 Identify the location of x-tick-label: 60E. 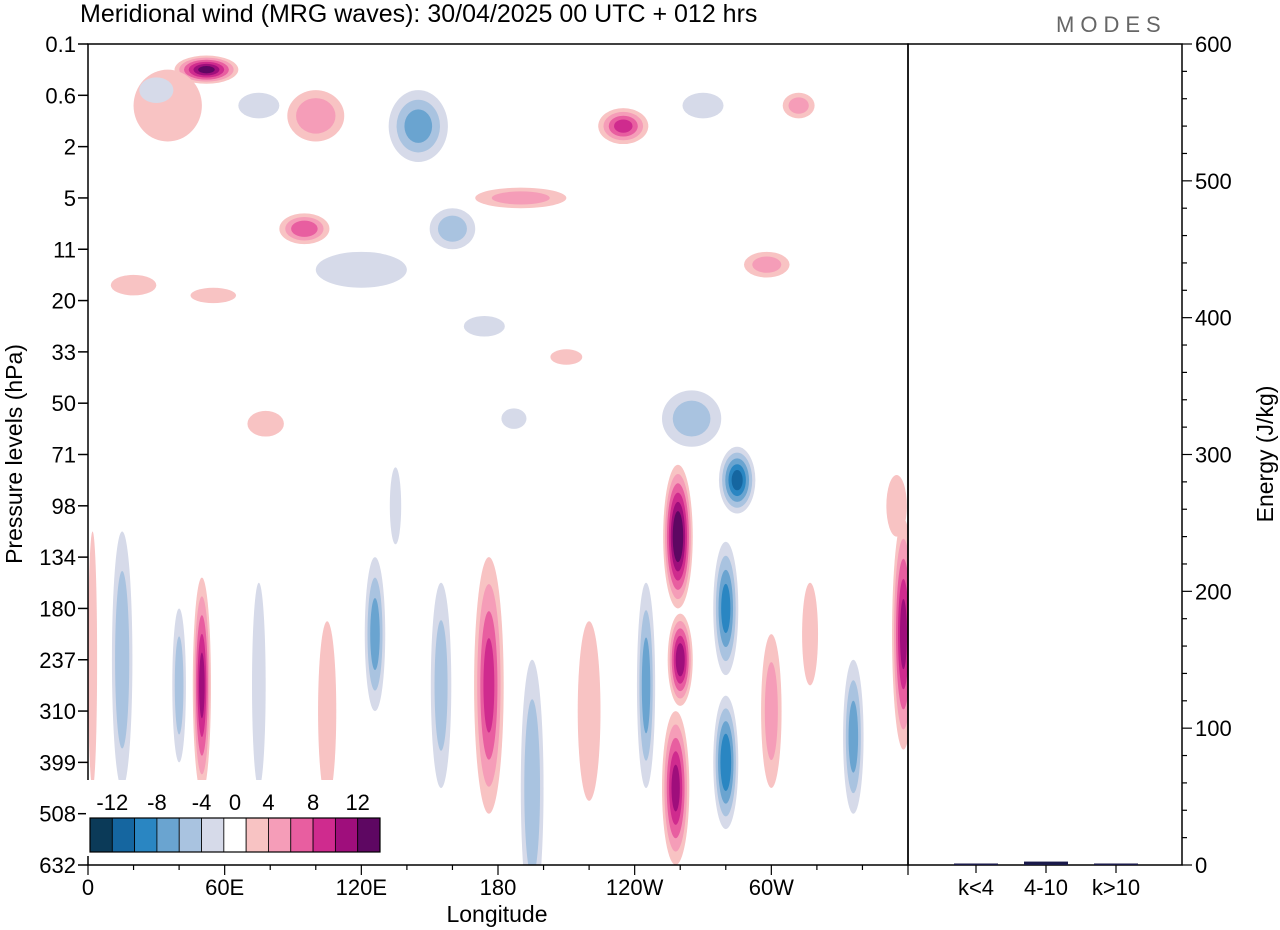
(224, 887).